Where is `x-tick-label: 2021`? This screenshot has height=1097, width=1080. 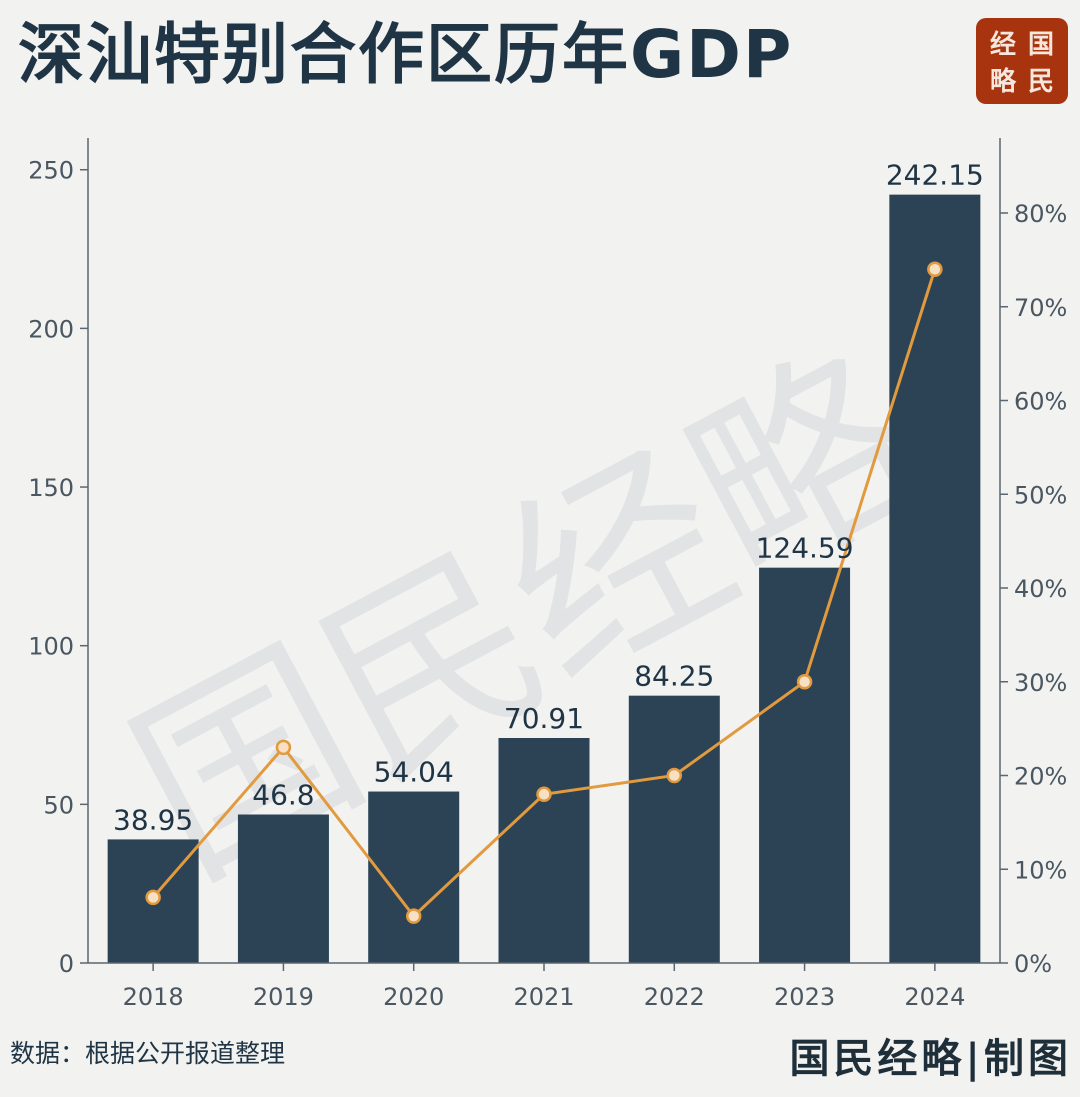 x-tick-label: 2021 is located at coordinates (543, 997).